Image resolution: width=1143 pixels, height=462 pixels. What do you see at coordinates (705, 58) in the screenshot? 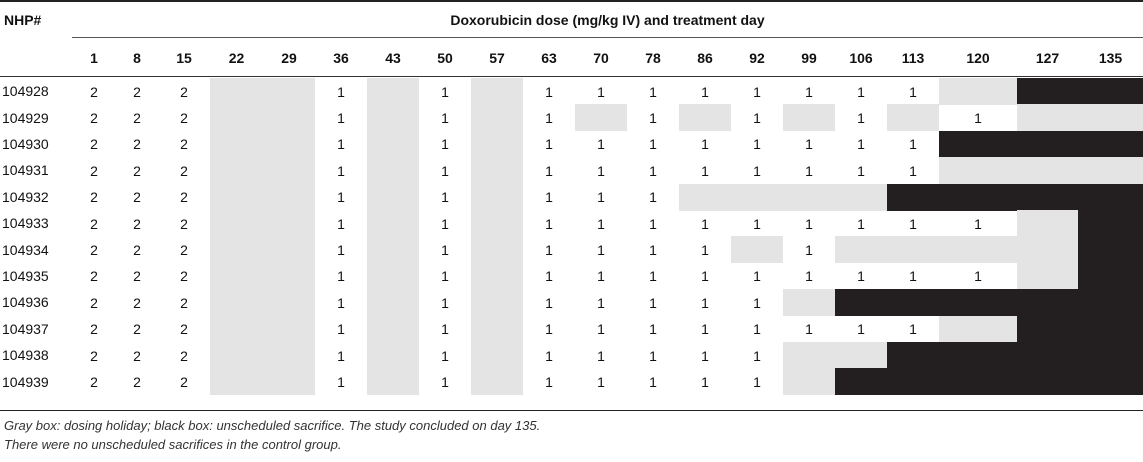
I see `day-header-86: 86` at bounding box center [705, 58].